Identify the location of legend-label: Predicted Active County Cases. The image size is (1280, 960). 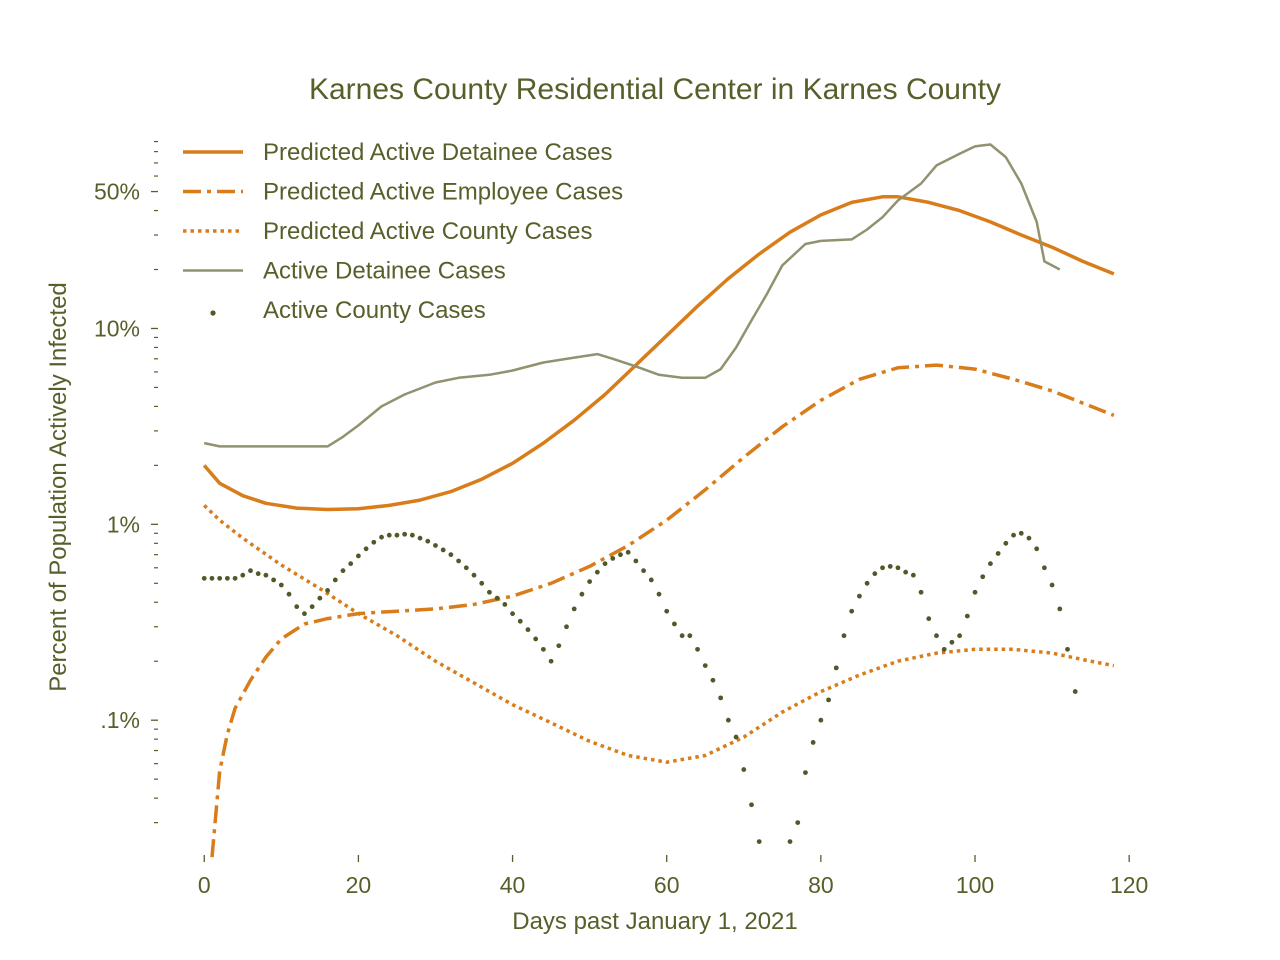
(428, 231).